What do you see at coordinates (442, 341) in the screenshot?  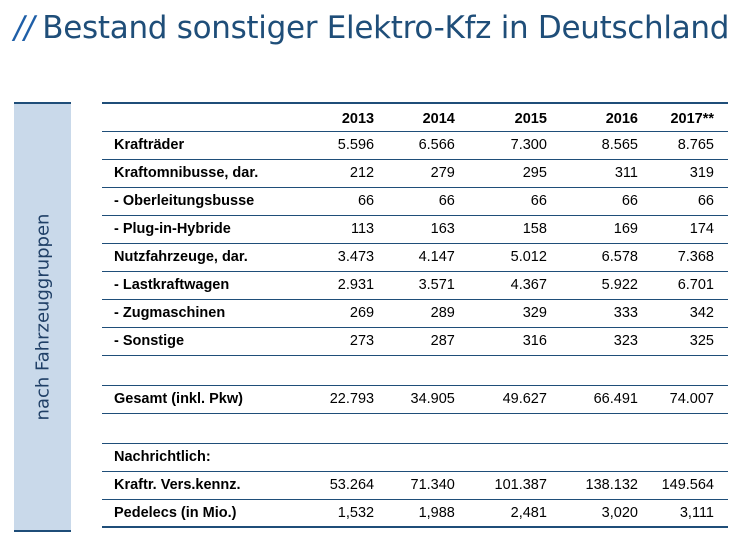 I see `row-value: 287` at bounding box center [442, 341].